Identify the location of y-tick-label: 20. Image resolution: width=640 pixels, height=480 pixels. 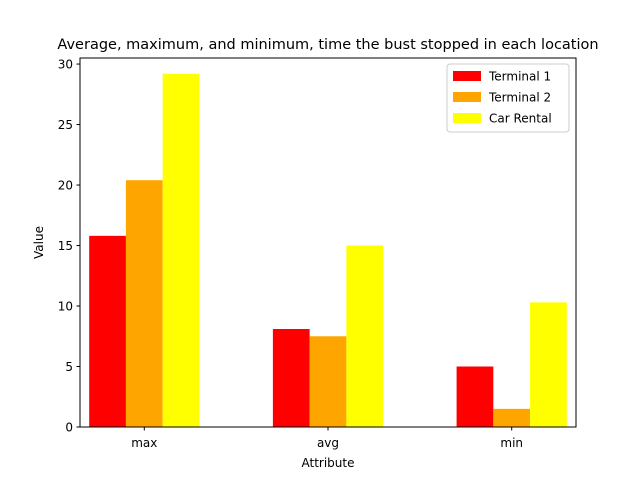
(65, 185).